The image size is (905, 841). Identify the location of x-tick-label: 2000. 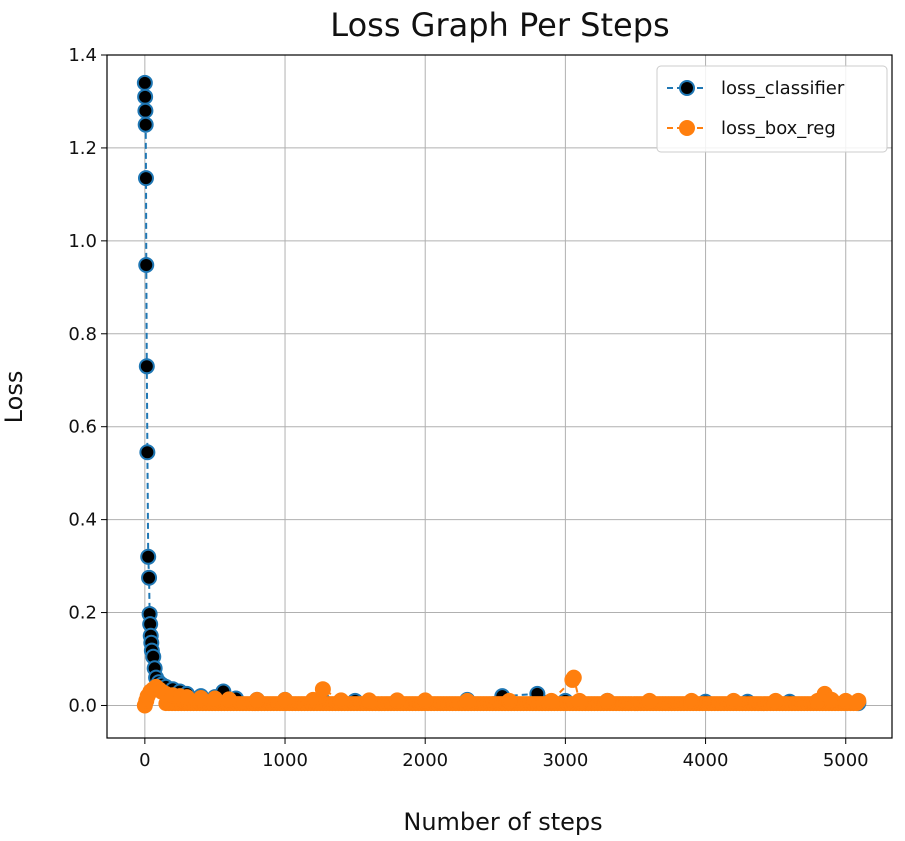
(425, 760).